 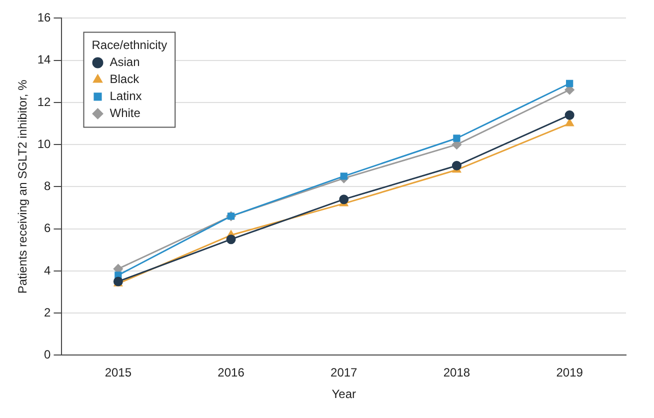 What do you see at coordinates (570, 373) in the screenshot?
I see `x-tick-label: 2019` at bounding box center [570, 373].